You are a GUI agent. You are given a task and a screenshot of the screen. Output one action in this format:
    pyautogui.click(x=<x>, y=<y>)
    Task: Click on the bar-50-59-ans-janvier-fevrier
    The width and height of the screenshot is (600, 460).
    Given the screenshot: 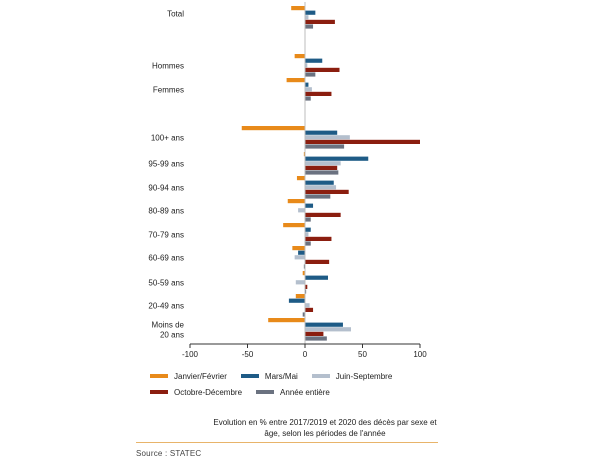 What is the action you would take?
    pyautogui.click(x=303, y=273)
    